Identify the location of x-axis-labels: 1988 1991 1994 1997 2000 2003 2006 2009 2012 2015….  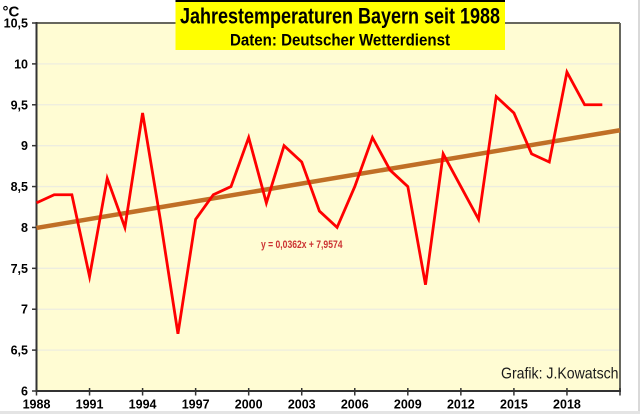
(302, 405).